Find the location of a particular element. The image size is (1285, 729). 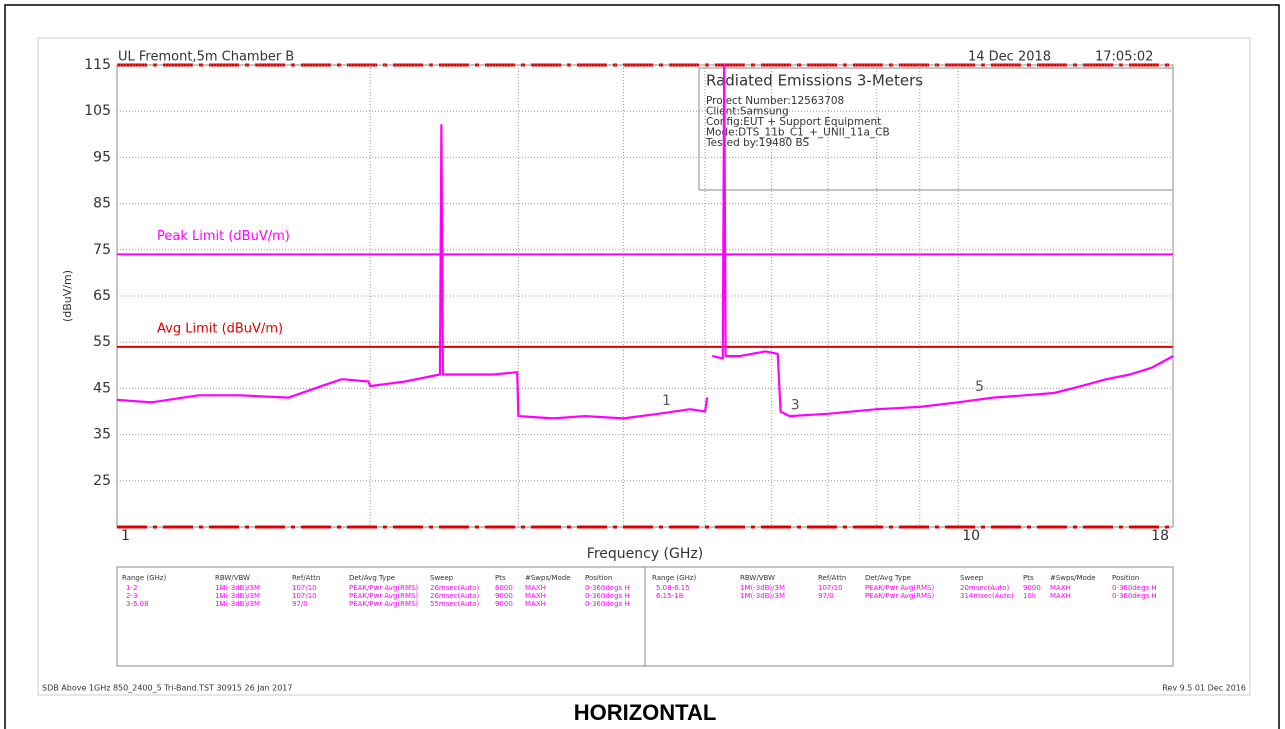

y-tick-label: 35 is located at coordinates (102, 435).